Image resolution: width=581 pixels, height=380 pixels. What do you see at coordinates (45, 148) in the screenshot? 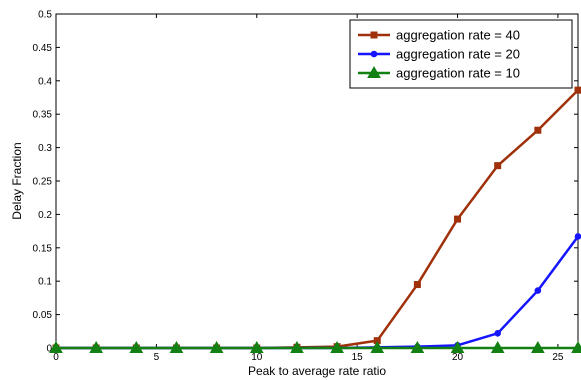
I see `y-tick-label: 0.3` at bounding box center [45, 148].